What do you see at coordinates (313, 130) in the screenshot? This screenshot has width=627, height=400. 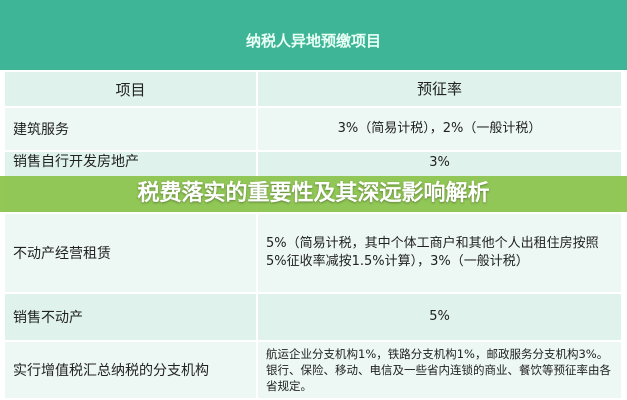 I see `table-row: 建筑服务 3%（简易计税），2%（一般计税）` at bounding box center [313, 130].